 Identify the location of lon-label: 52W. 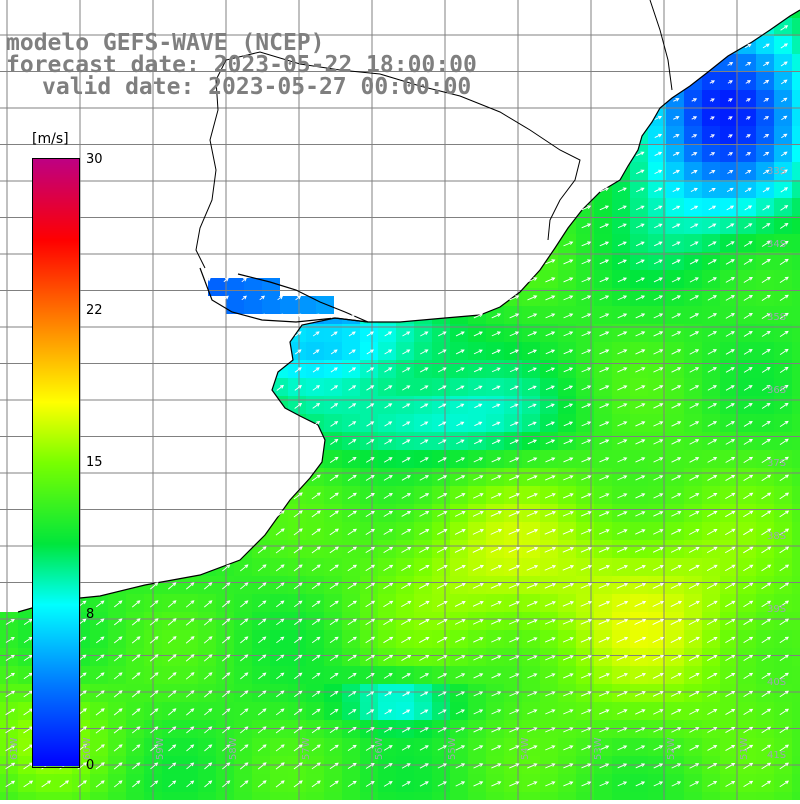
(671, 748).